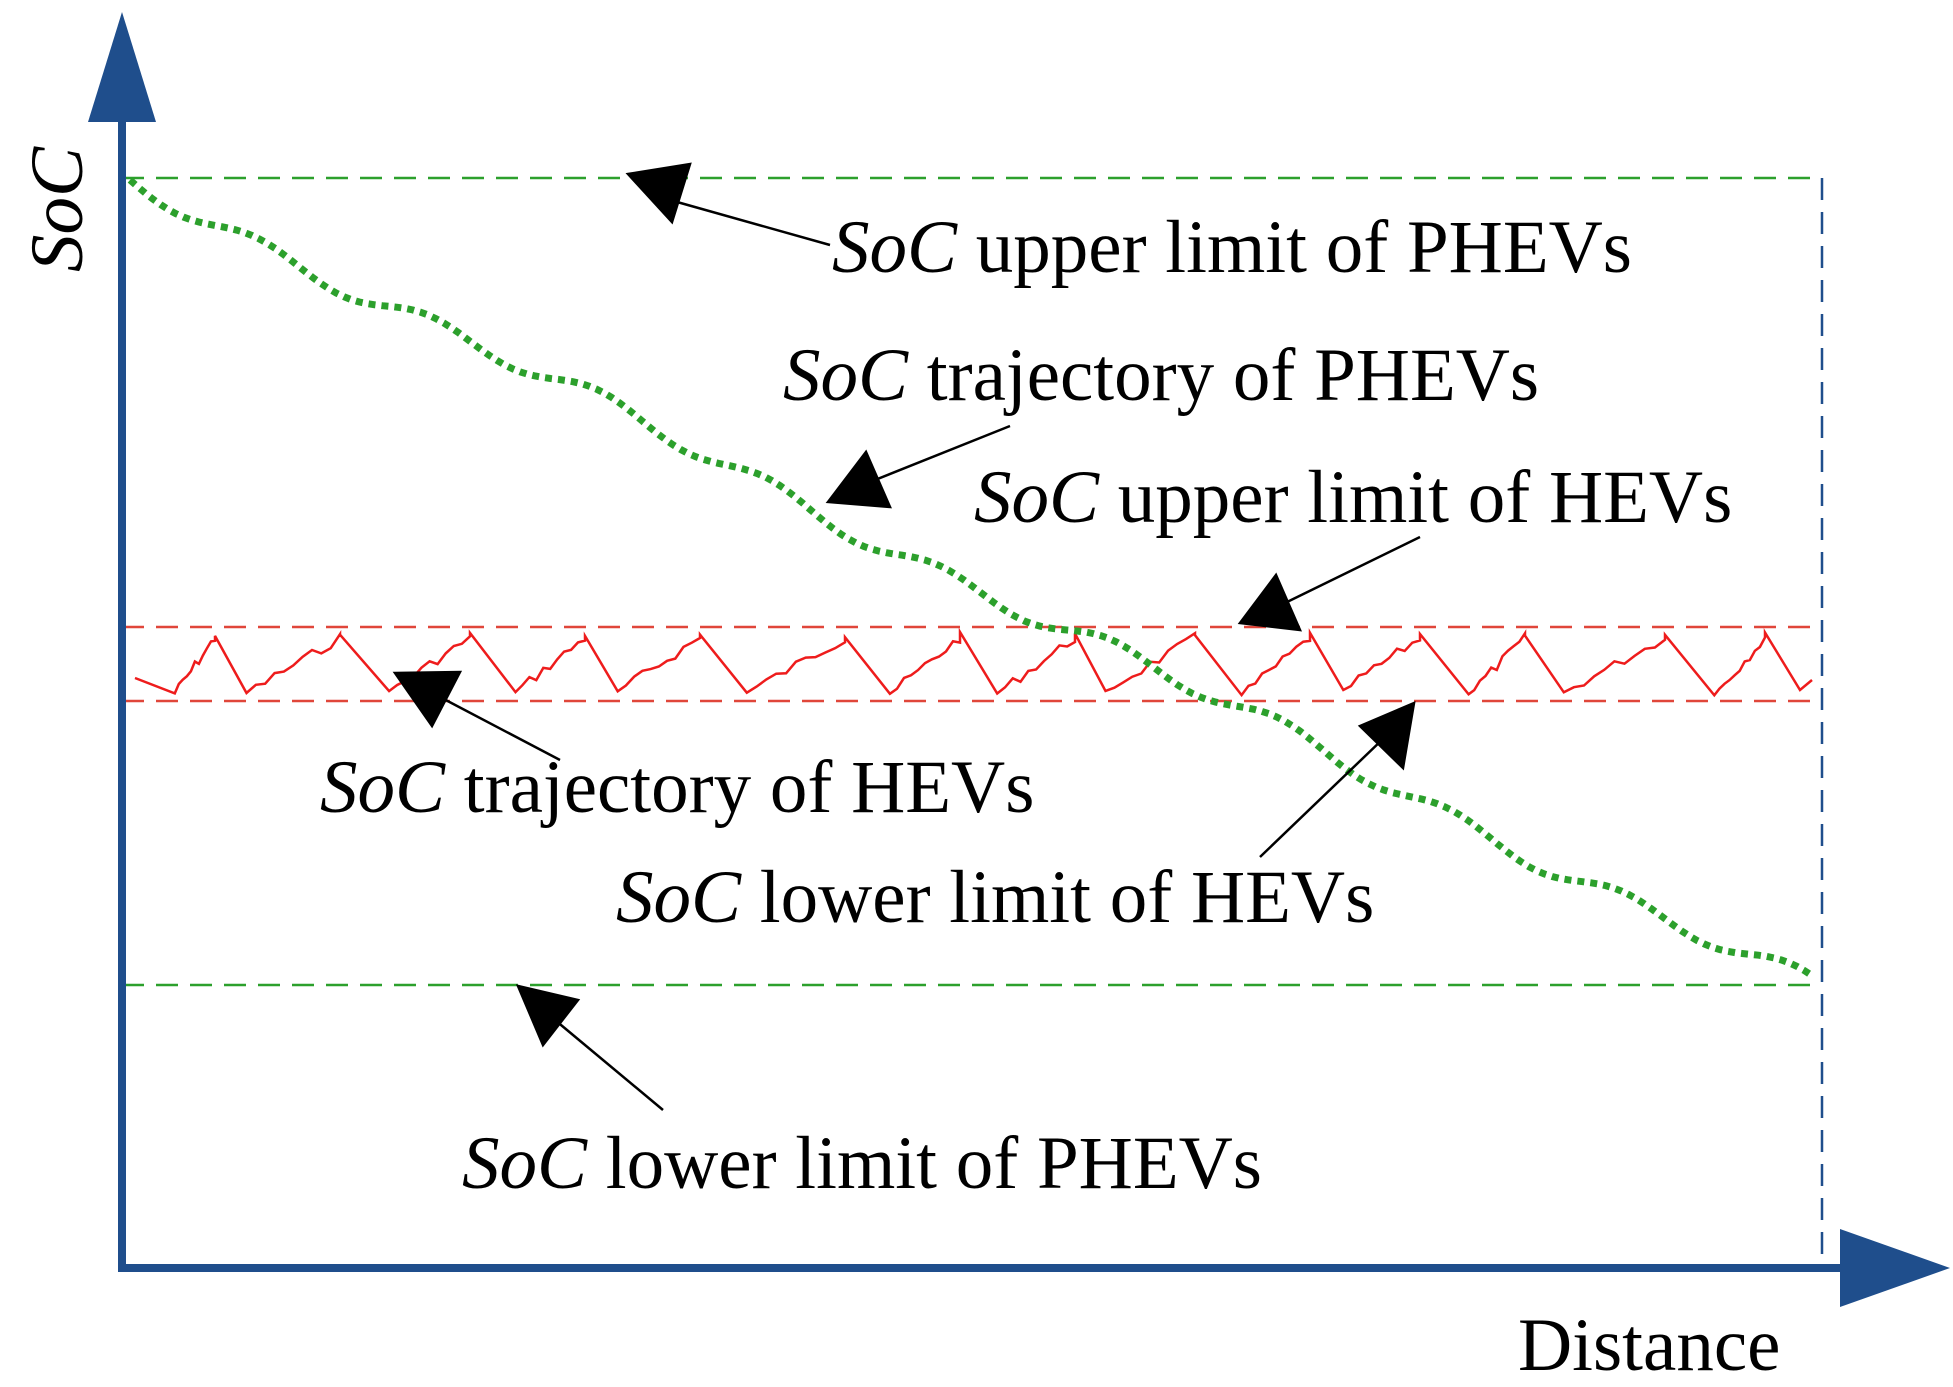 The height and width of the screenshot is (1387, 1953). What do you see at coordinates (609, 1065) in the screenshot?
I see `arrow-phev-lower-shaft` at bounding box center [609, 1065].